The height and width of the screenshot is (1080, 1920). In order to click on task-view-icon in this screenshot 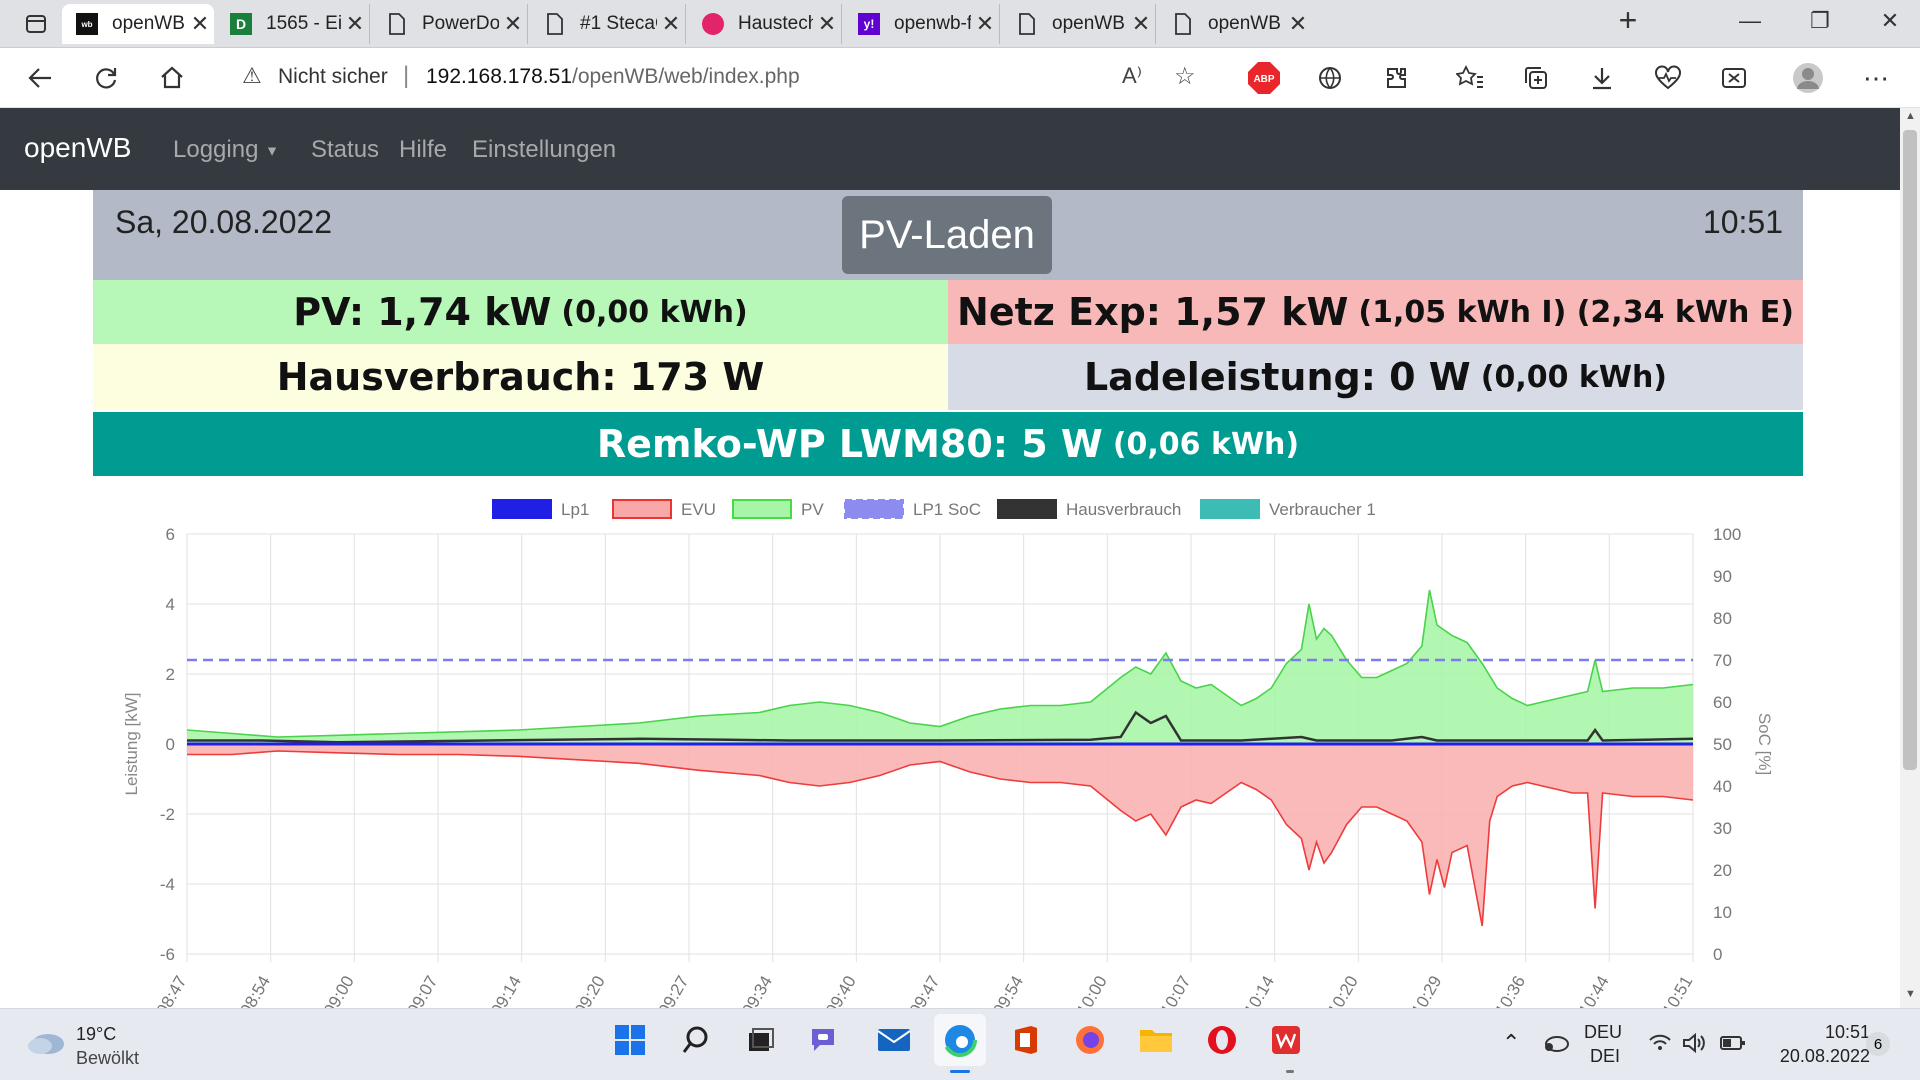, I will do `click(760, 1040)`.